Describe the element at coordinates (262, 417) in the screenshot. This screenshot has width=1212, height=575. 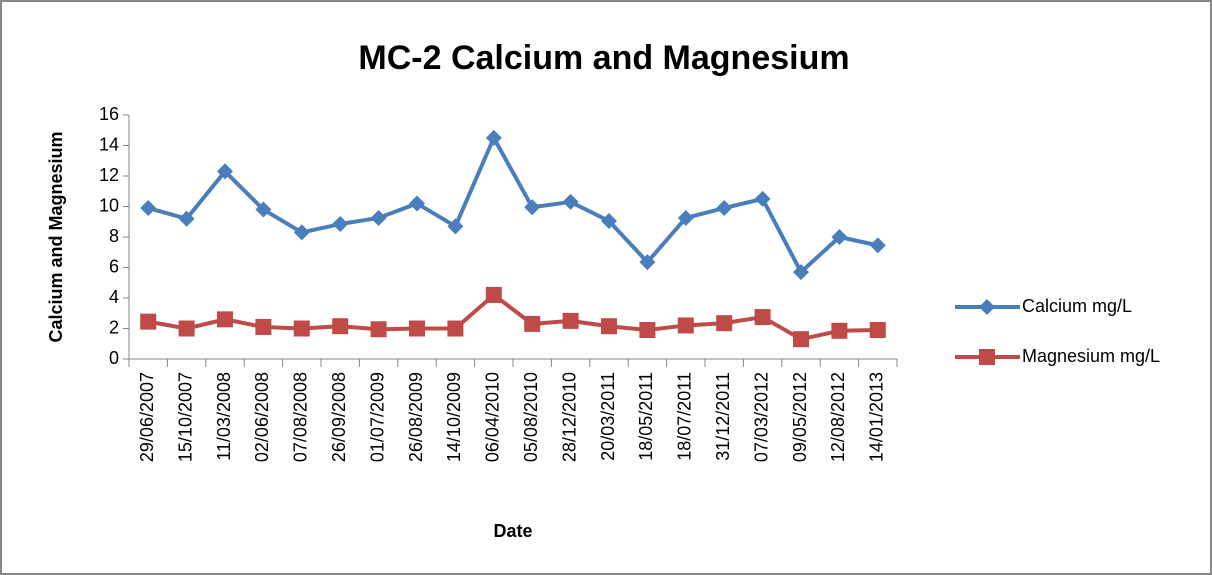
I see `x-tick-label: 02/06/2008` at that location.